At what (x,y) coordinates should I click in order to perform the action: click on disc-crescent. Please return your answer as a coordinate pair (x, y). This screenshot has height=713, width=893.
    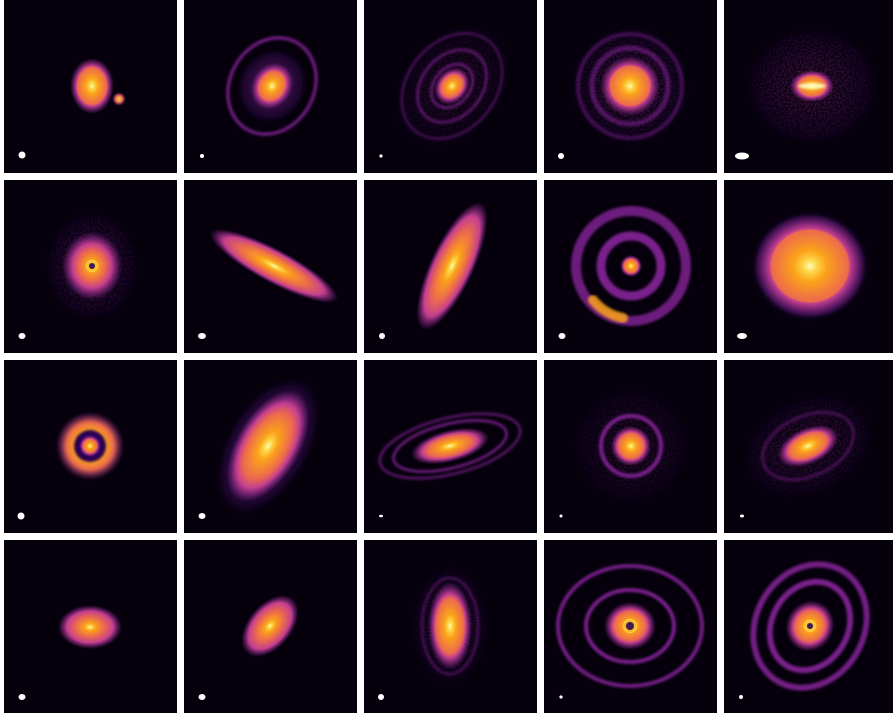
    Looking at the image, I should click on (608, 309).